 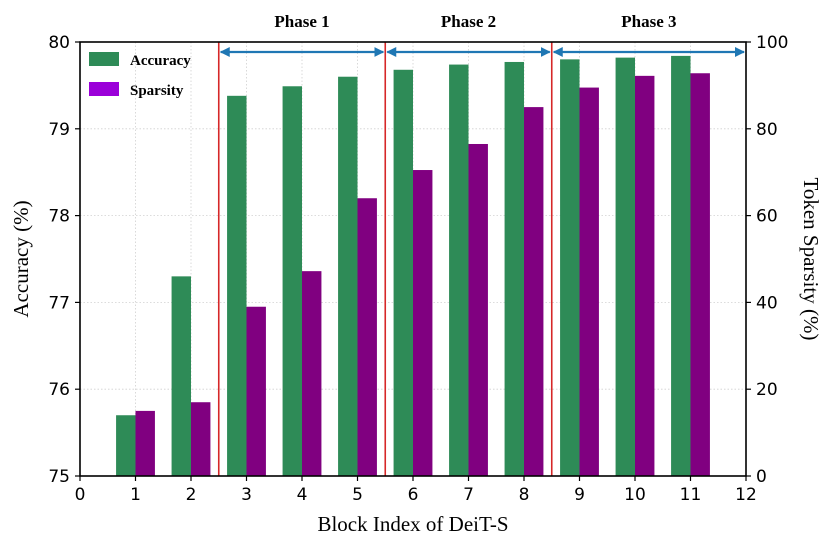 I want to click on legend-swatch-accuracy, so click(x=104, y=59).